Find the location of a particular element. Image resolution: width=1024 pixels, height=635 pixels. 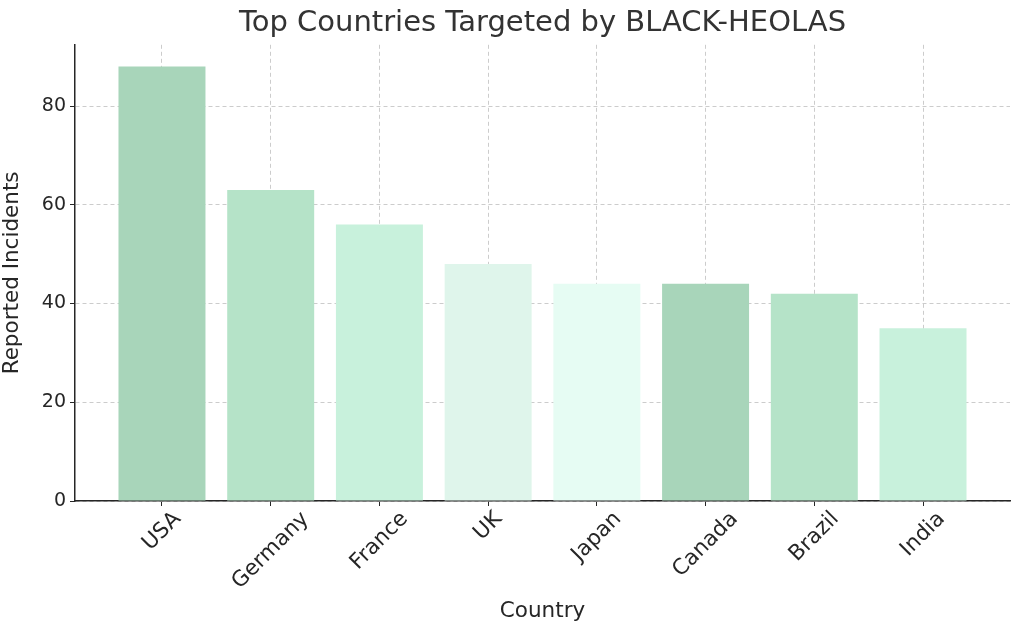

y-tick-label: 20 is located at coordinates (53, 400).